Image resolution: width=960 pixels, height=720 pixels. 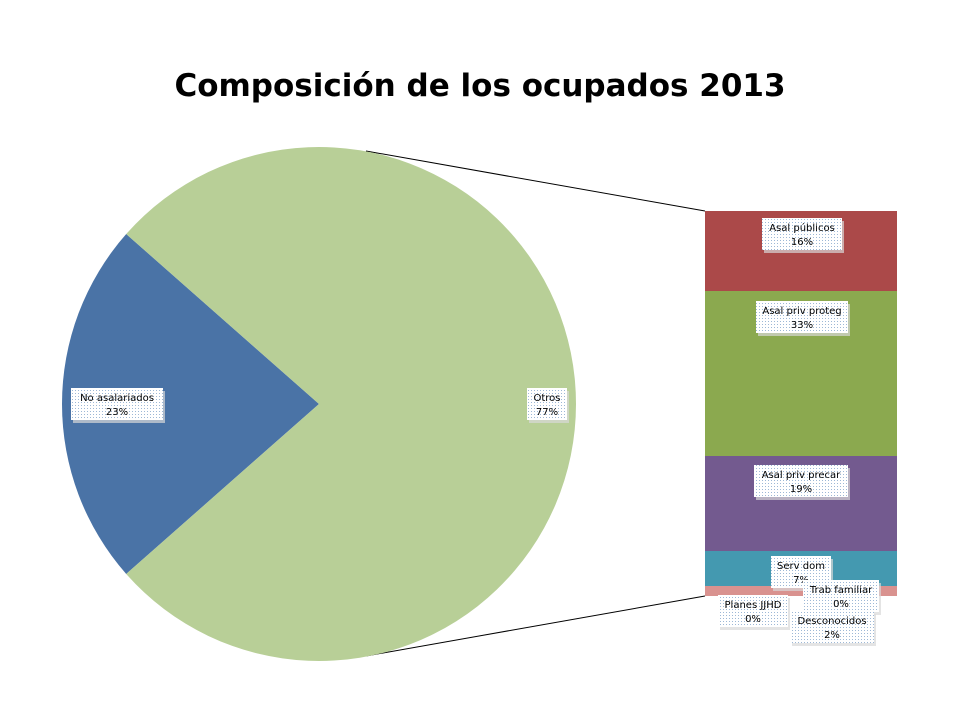 I want to click on data-label-bar-desconocidos: Desconocidos 2%, so click(x=833, y=628).